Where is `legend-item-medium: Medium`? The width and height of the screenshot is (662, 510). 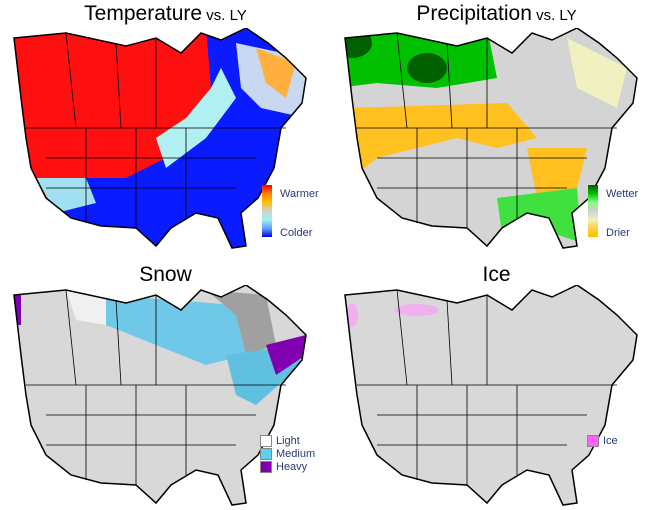 legend-item-medium: Medium is located at coordinates (287, 454).